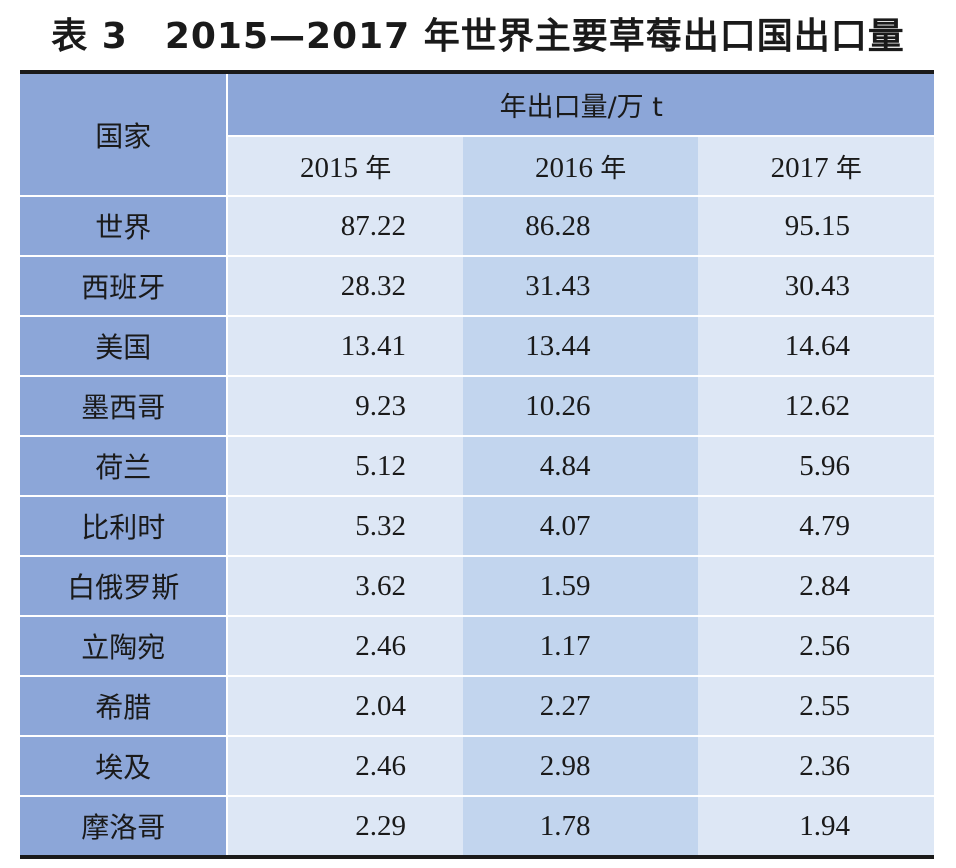 Image resolution: width=956 pixels, height=868 pixels. What do you see at coordinates (816, 405) in the screenshot?
I see `export-value-cell-2017: 12.62` at bounding box center [816, 405].